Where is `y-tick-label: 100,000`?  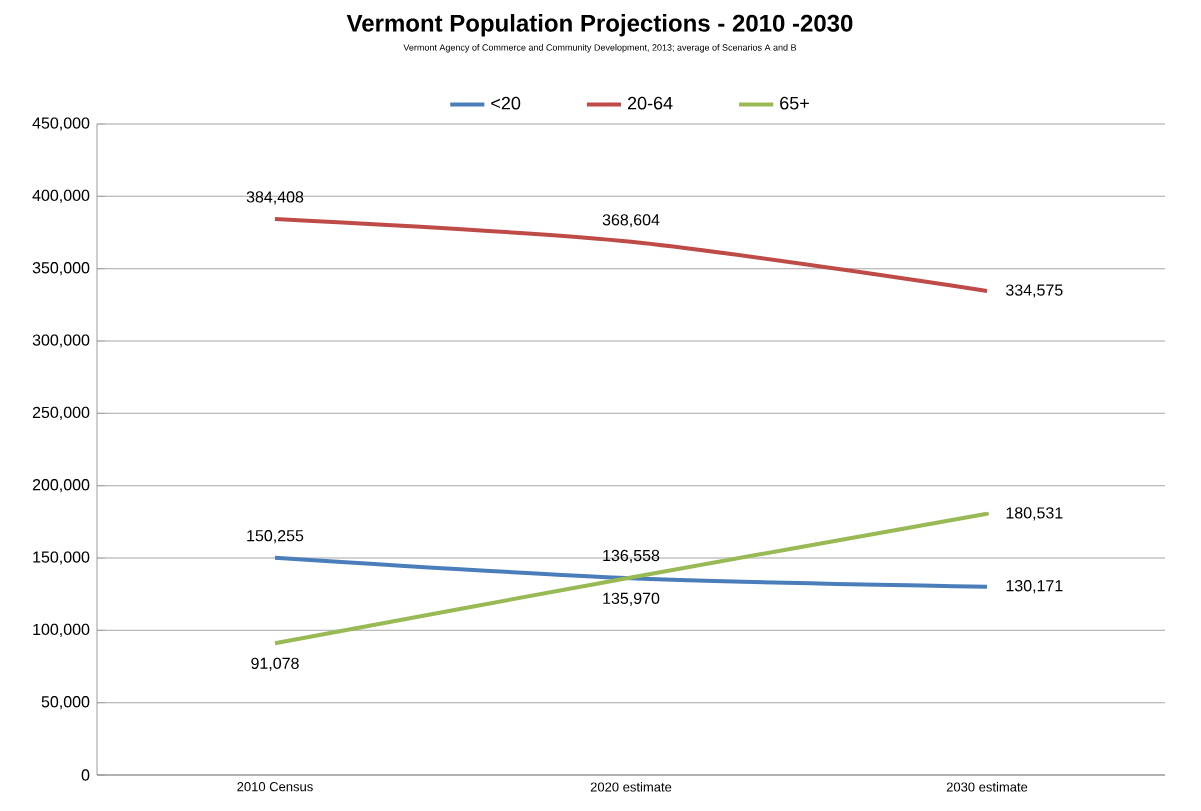 y-tick-label: 100,000 is located at coordinates (61, 630).